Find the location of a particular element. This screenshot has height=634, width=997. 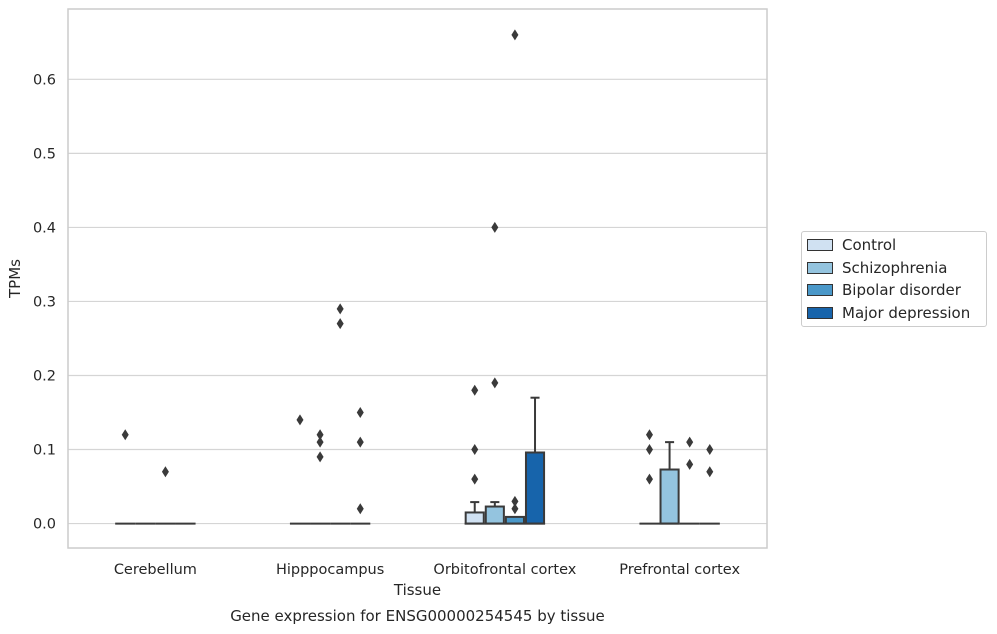

legend-item: Control is located at coordinates (851, 245).